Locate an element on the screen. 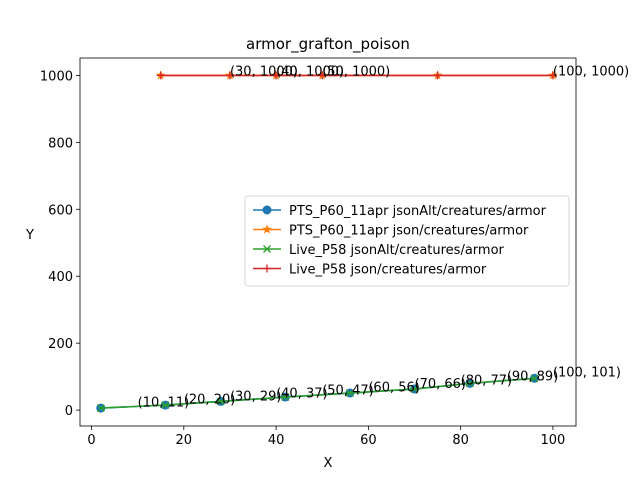  x-tick-label: 40 is located at coordinates (276, 440).